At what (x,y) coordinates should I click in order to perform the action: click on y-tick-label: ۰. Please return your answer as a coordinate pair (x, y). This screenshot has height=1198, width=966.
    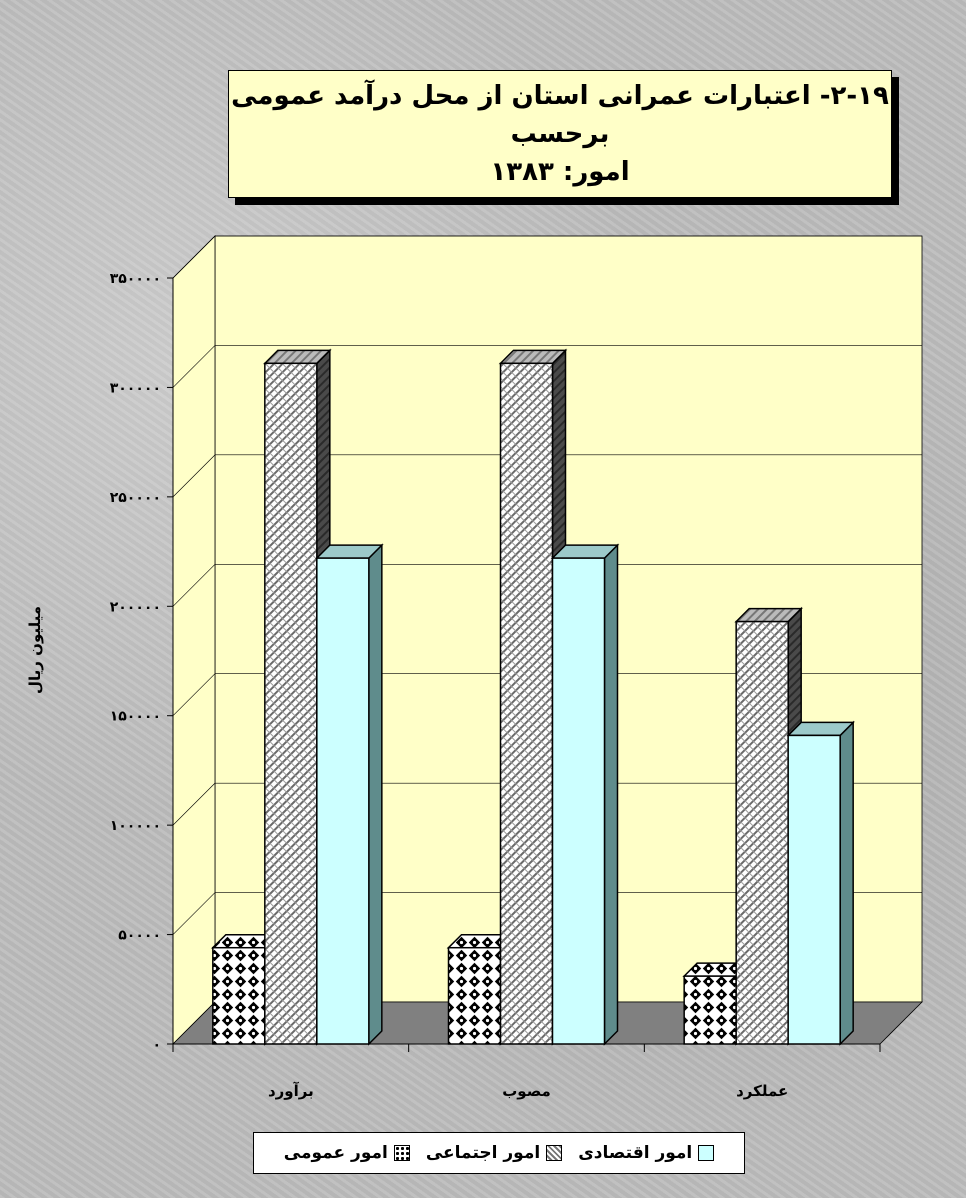
    Looking at the image, I should click on (156, 1045).